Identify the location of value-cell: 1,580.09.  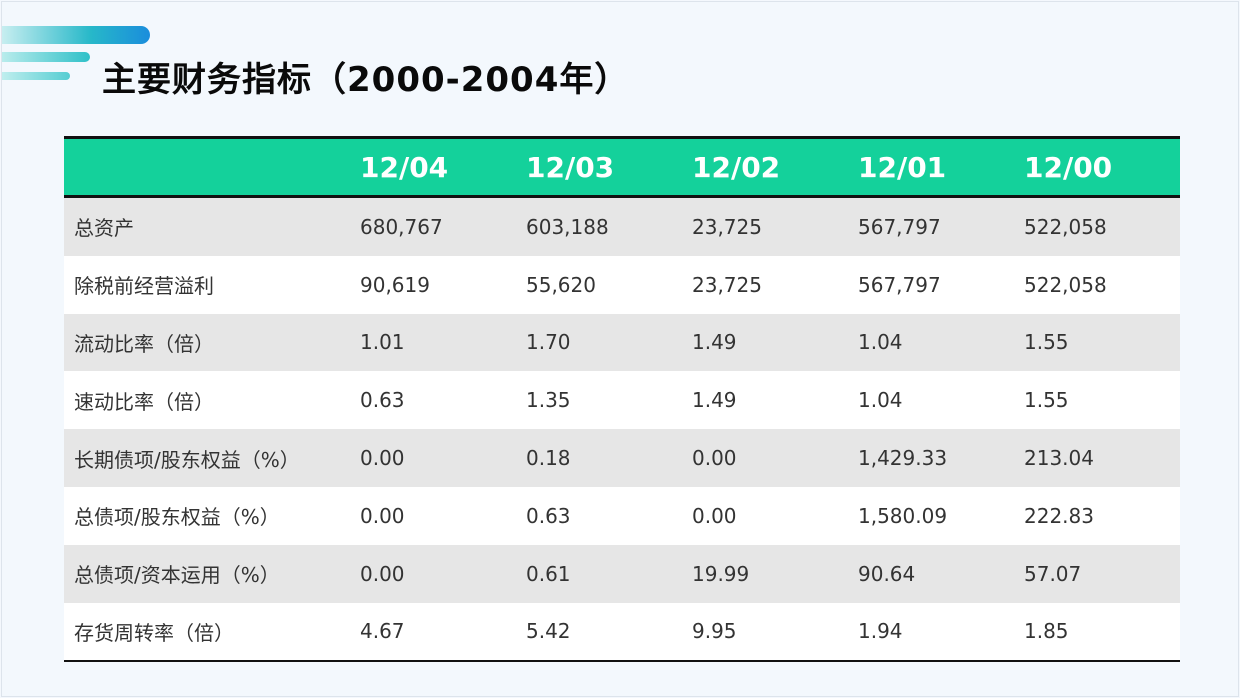
(903, 515).